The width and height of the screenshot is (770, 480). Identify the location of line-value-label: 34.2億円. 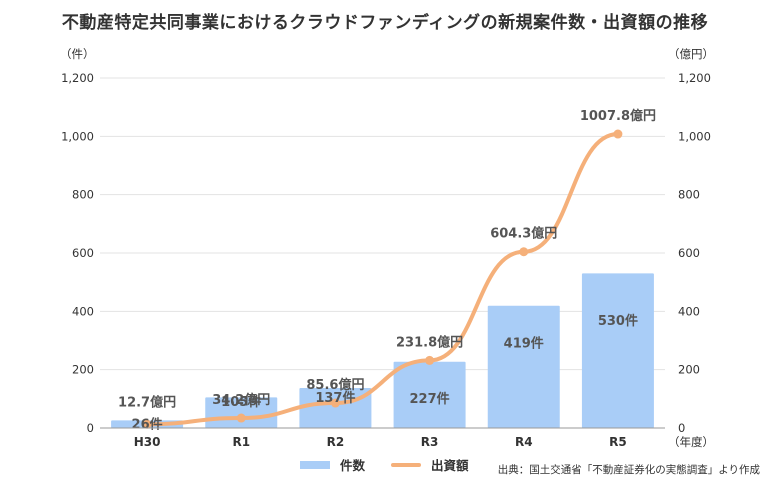
(241, 400).